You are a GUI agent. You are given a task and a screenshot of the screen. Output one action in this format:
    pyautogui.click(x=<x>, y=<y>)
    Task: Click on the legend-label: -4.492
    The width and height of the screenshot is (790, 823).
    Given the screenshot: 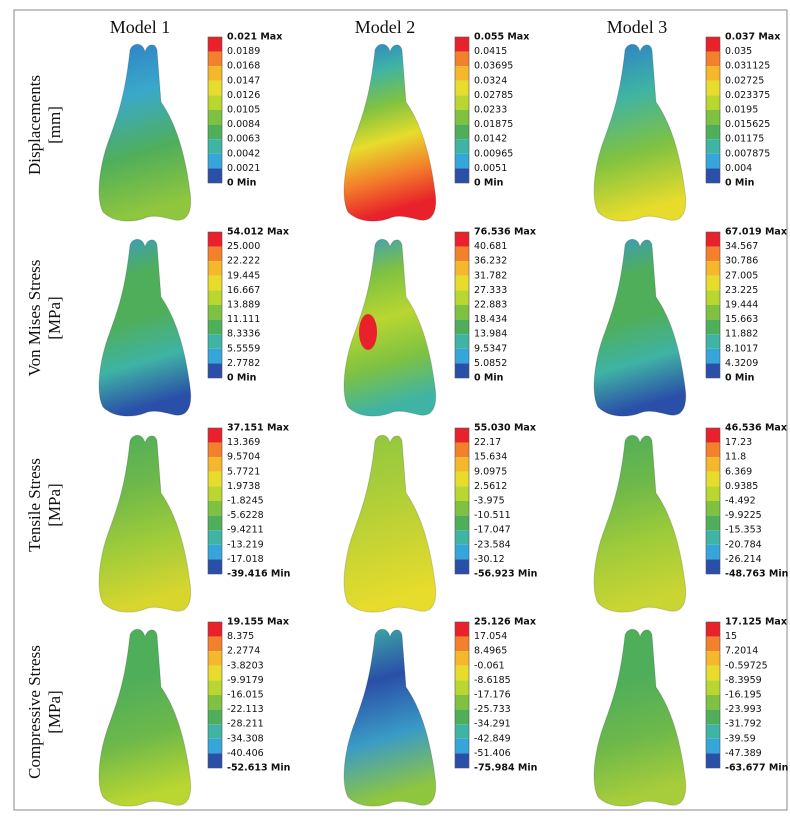 What is the action you would take?
    pyautogui.click(x=740, y=501)
    